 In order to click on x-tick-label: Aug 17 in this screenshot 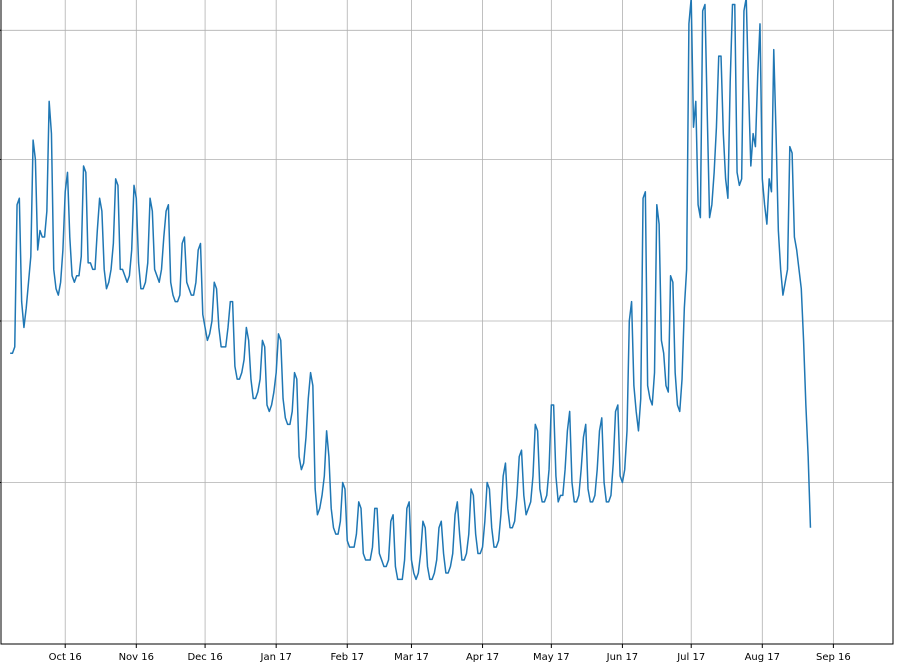, I will do `click(762, 657)`.